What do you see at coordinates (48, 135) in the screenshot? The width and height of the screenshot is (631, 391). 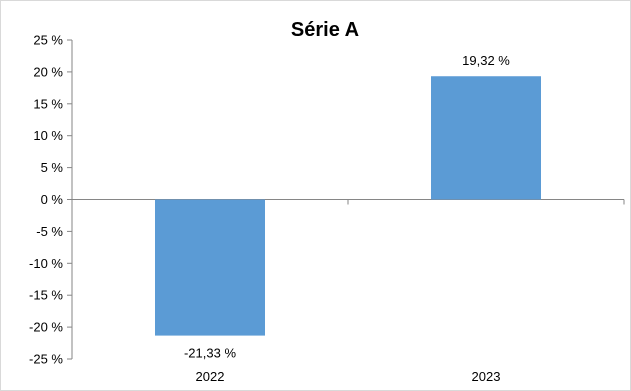 I see `y-tick-label: 10 %` at bounding box center [48, 135].